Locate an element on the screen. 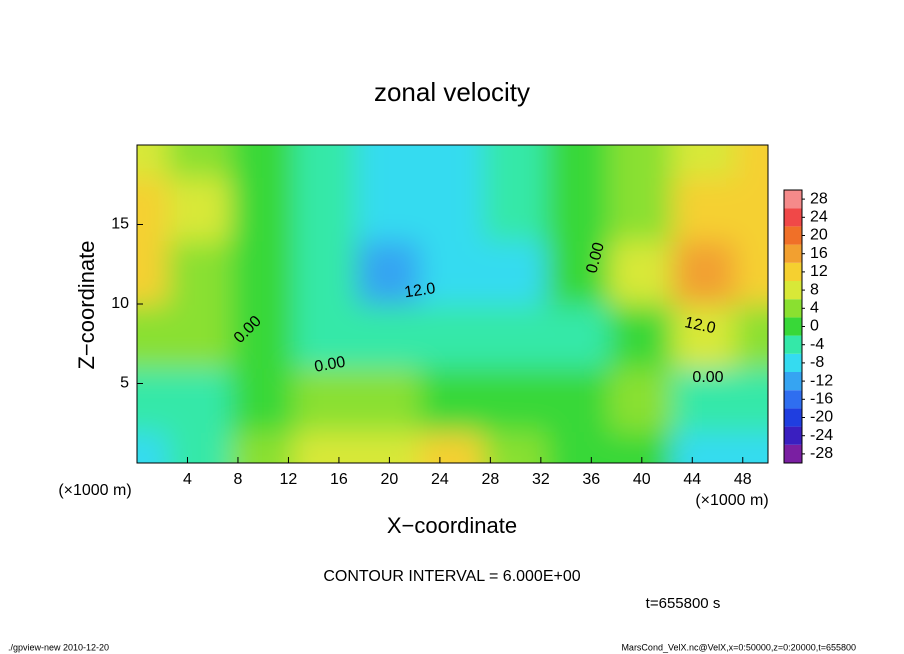 The image size is (904, 654). x-axis-label: X−coordinate is located at coordinates (452, 525).